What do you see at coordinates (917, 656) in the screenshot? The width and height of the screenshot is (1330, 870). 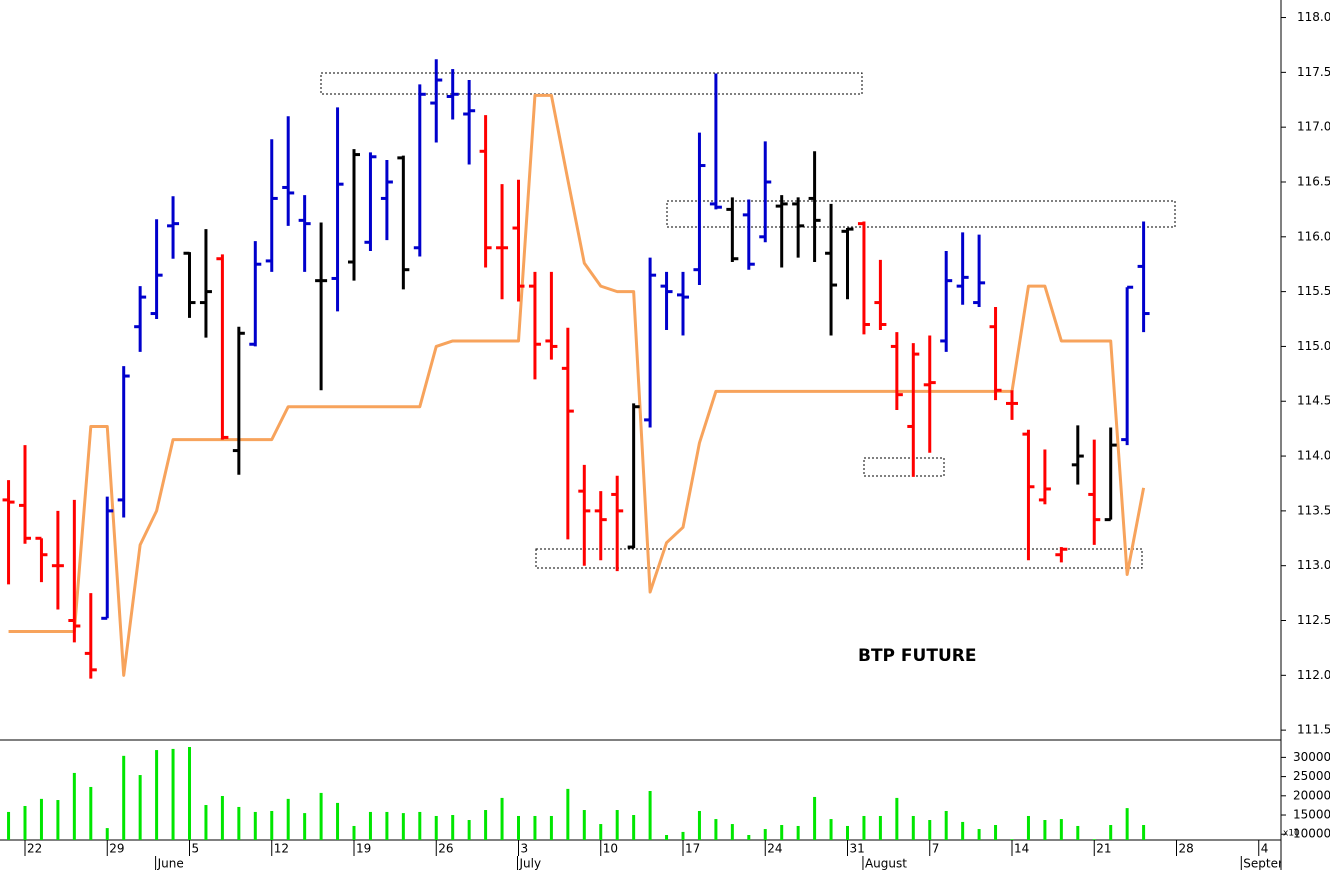 I see `annotation: BTP FUTURE` at bounding box center [917, 656].